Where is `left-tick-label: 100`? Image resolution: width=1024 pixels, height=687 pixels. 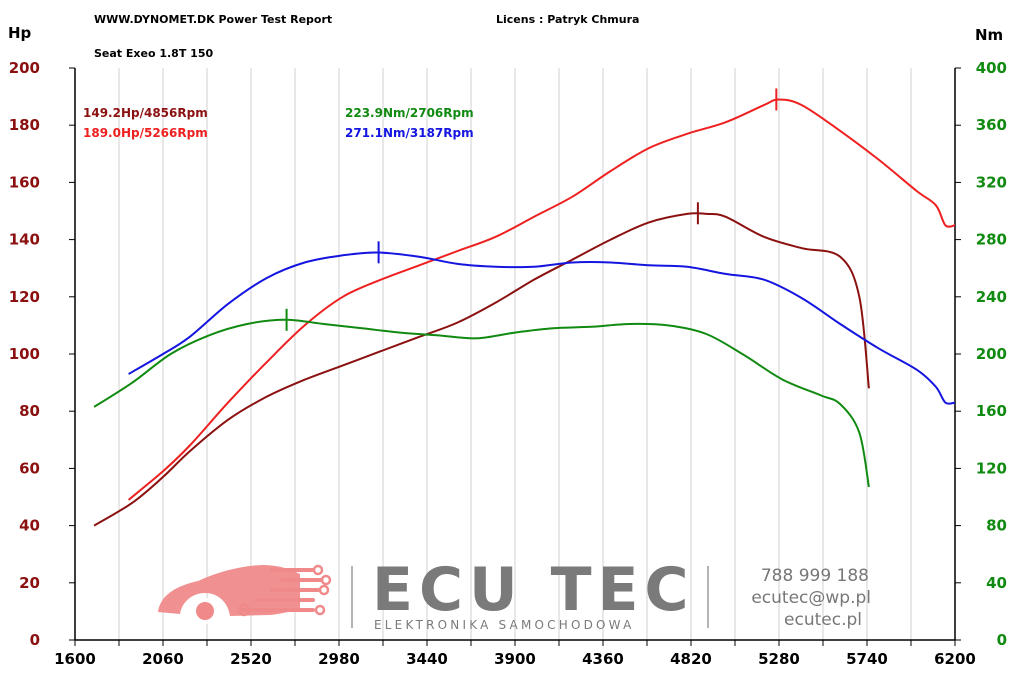 left-tick-label: 100 is located at coordinates (24, 354).